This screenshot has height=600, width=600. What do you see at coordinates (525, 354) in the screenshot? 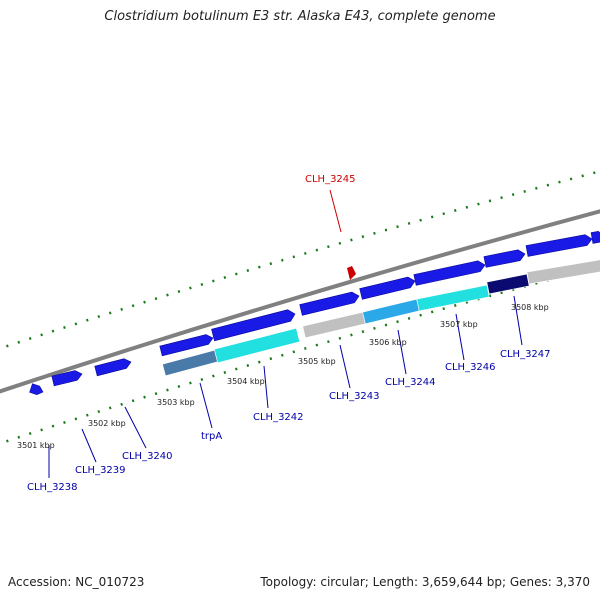
I see `gene-label-clh-3247: CLH_3247` at bounding box center [525, 354].